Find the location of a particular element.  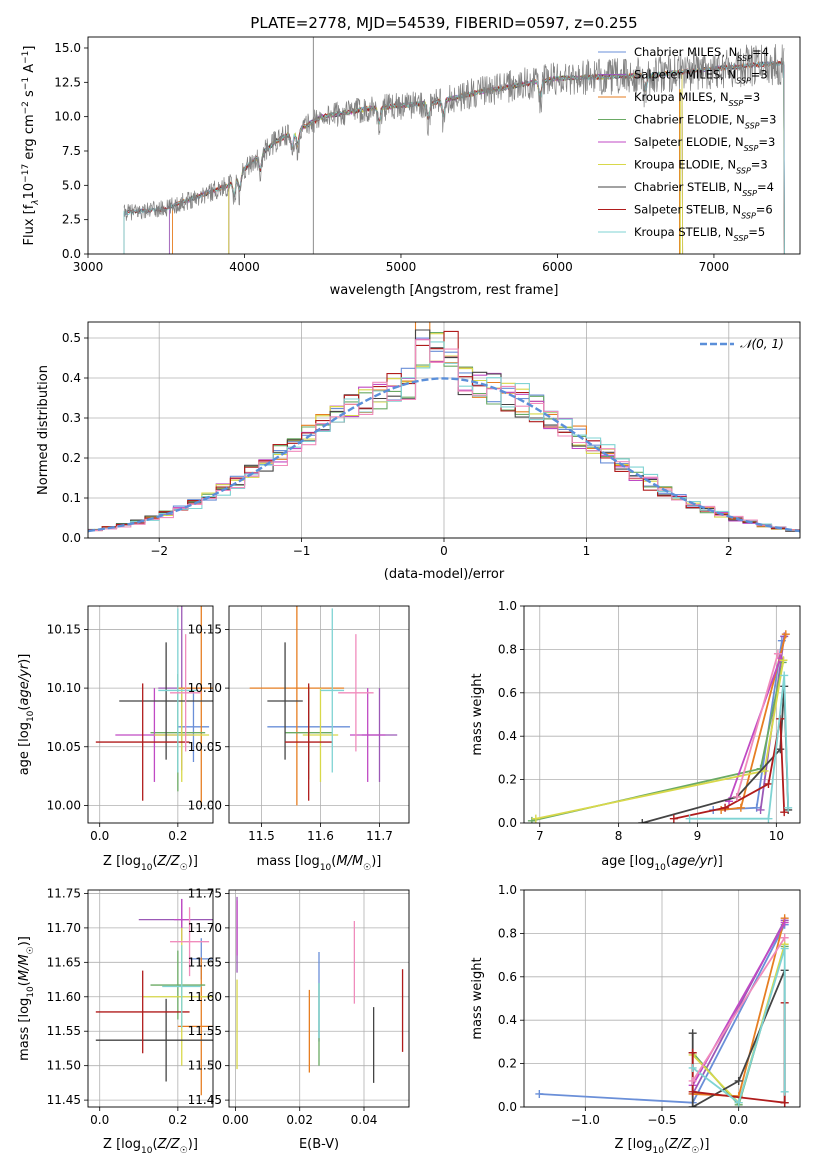

spectrum-xtick-label: 6000 is located at coordinates (557, 267).